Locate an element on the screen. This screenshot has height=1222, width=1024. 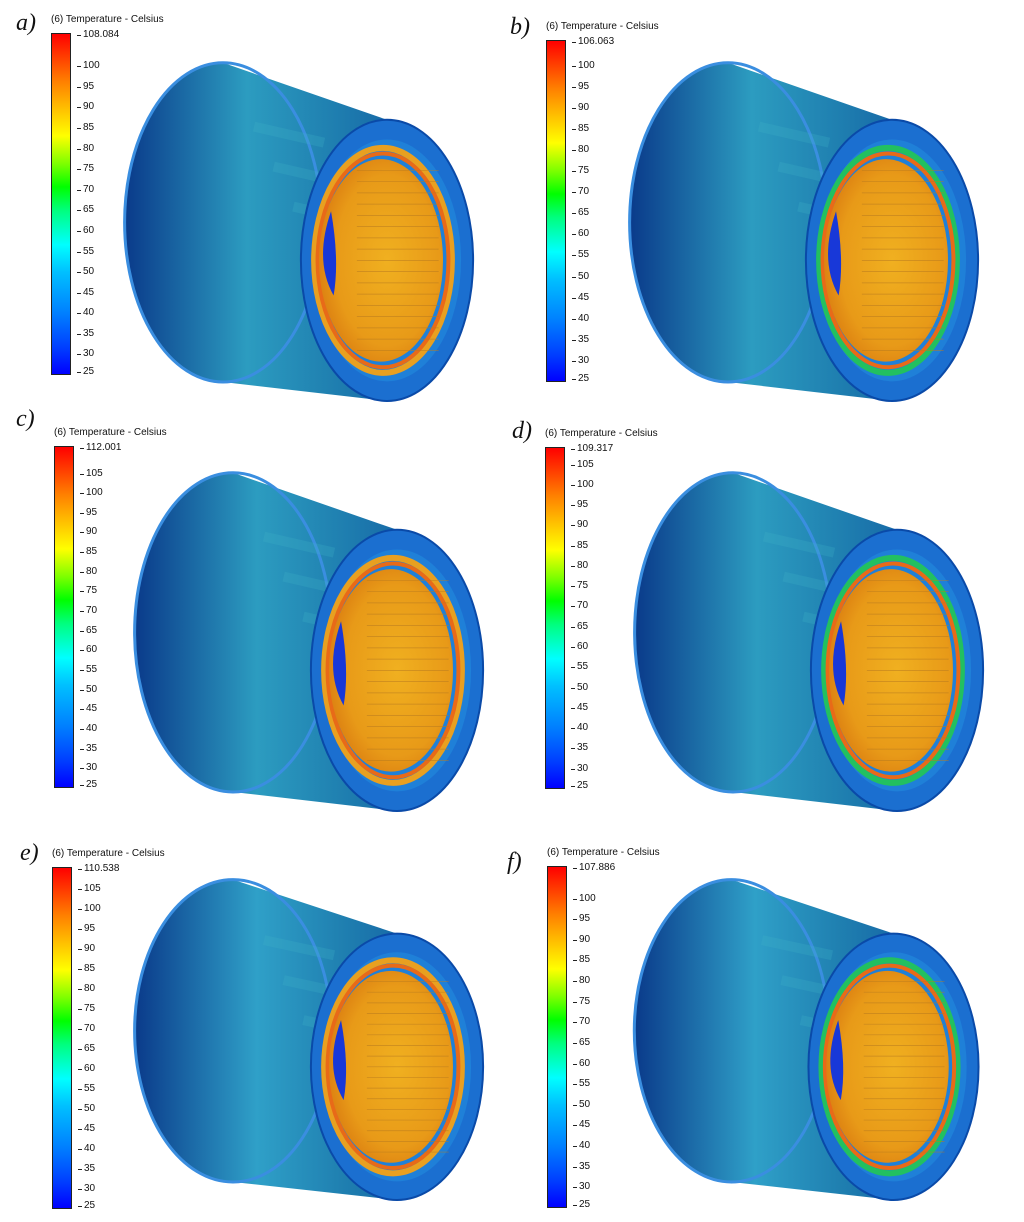
scale-ticks: 108.084 100 95 90 85 80 75 70 65 60 55 50 45 40 35 30 25 is located at coordinates (99, 203).